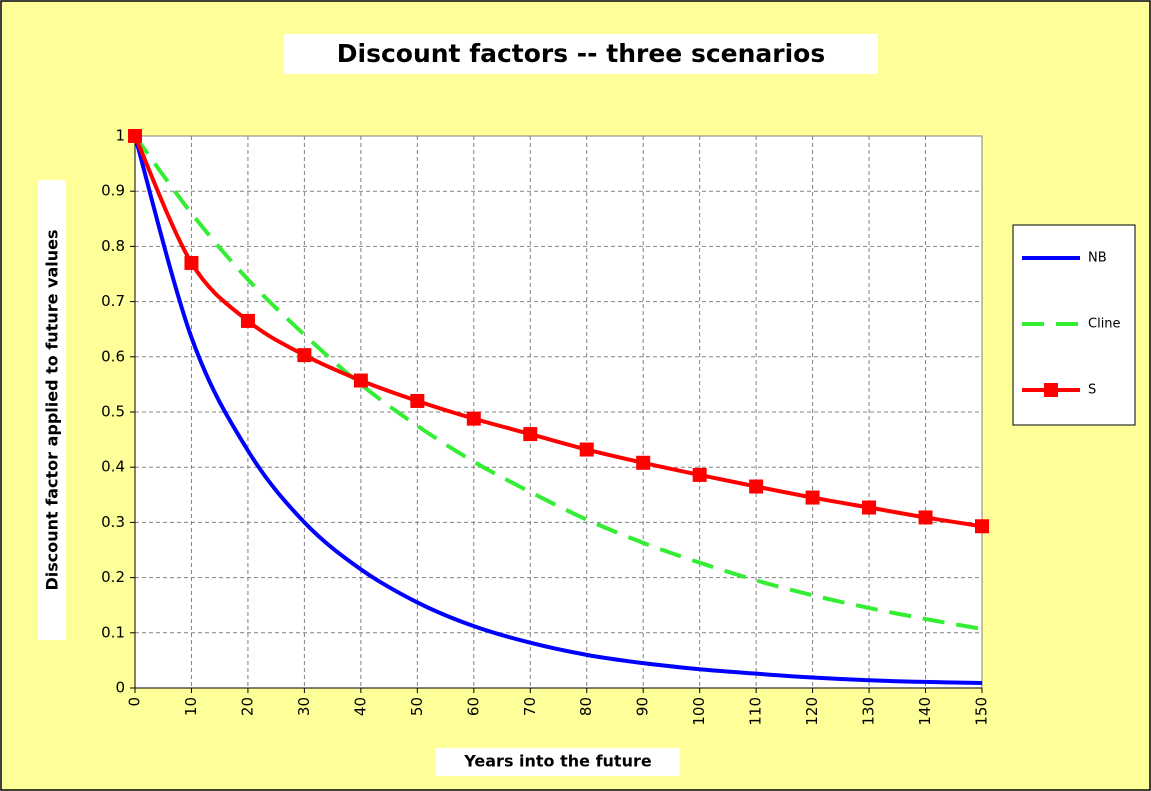 This screenshot has width=1151, height=791. Describe the element at coordinates (699, 711) in the screenshot. I see `x-tick-label: 100` at that location.